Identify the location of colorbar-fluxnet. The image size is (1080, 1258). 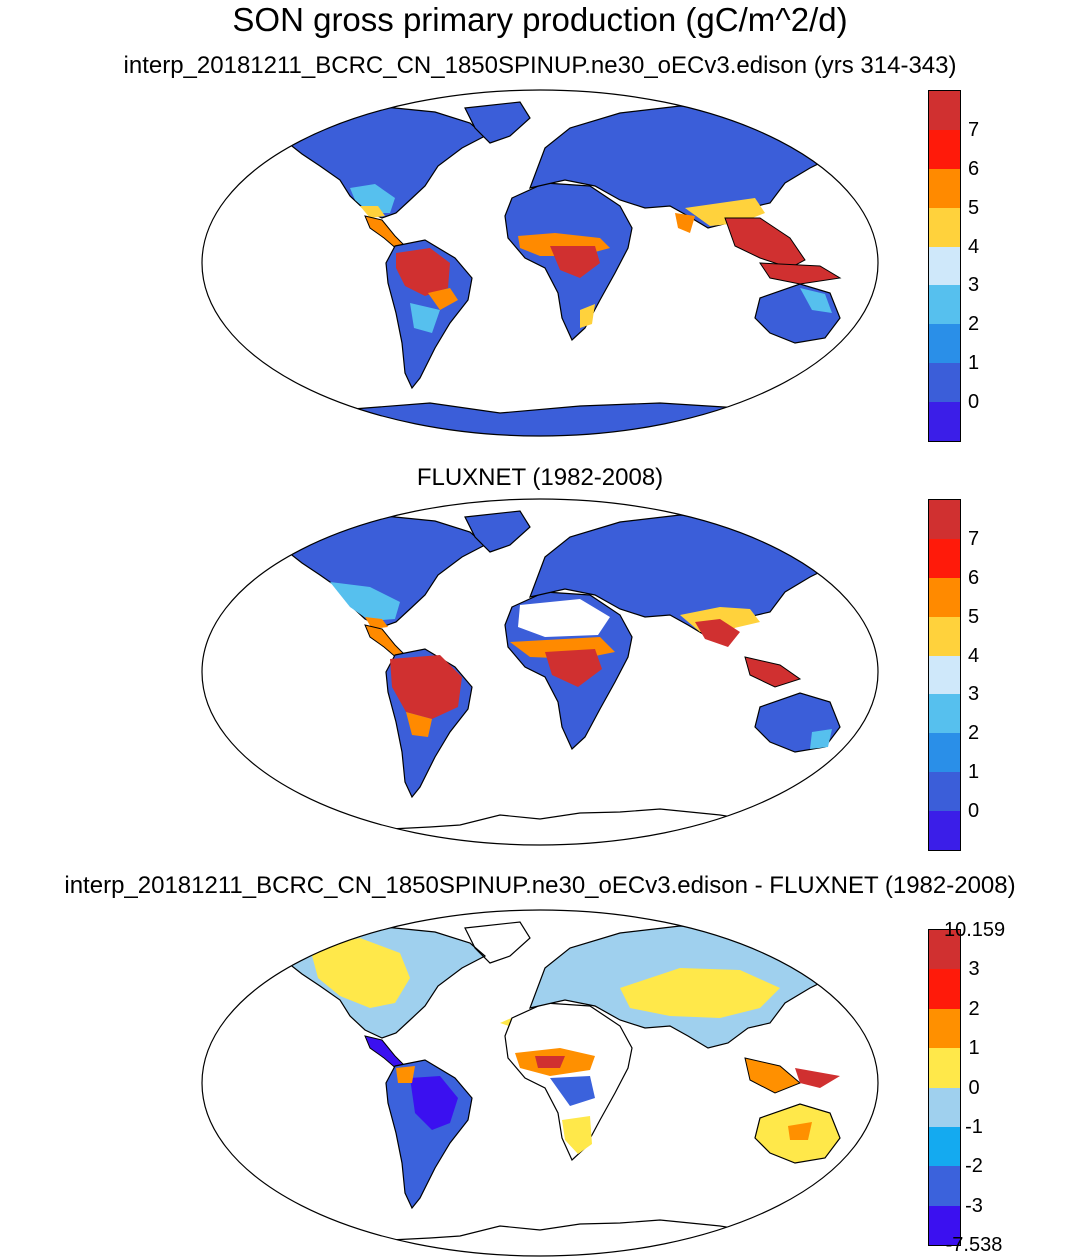
(944, 675).